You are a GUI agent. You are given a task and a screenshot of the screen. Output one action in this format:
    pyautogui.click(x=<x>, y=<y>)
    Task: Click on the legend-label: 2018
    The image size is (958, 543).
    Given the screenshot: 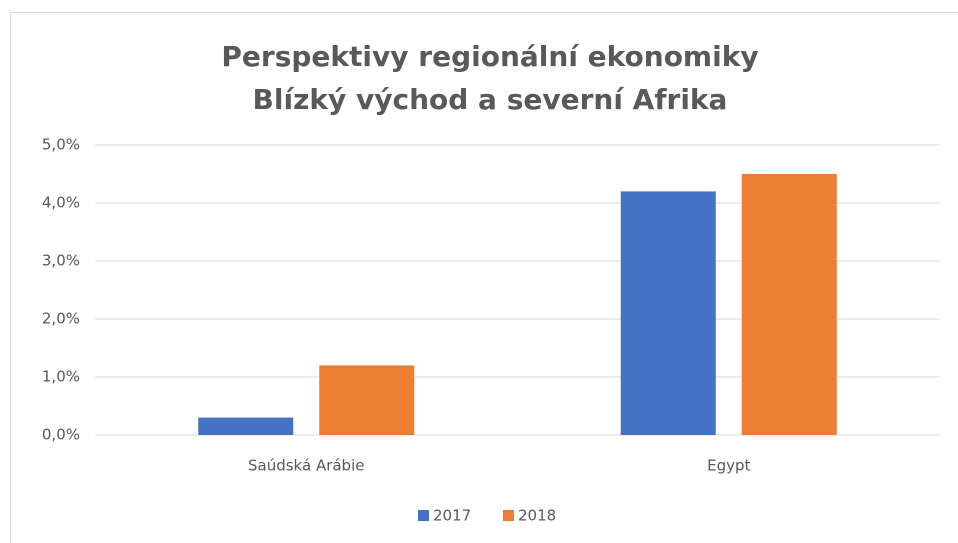 What is the action you would take?
    pyautogui.click(x=537, y=516)
    